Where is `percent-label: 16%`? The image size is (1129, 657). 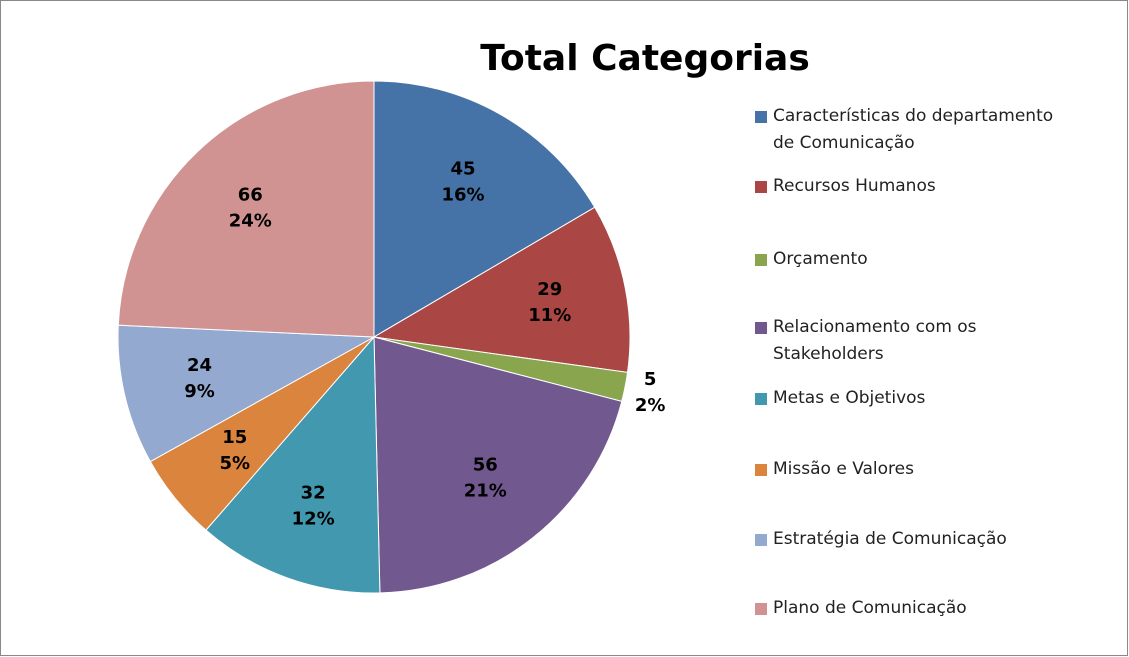 percent-label: 16% is located at coordinates (462, 194).